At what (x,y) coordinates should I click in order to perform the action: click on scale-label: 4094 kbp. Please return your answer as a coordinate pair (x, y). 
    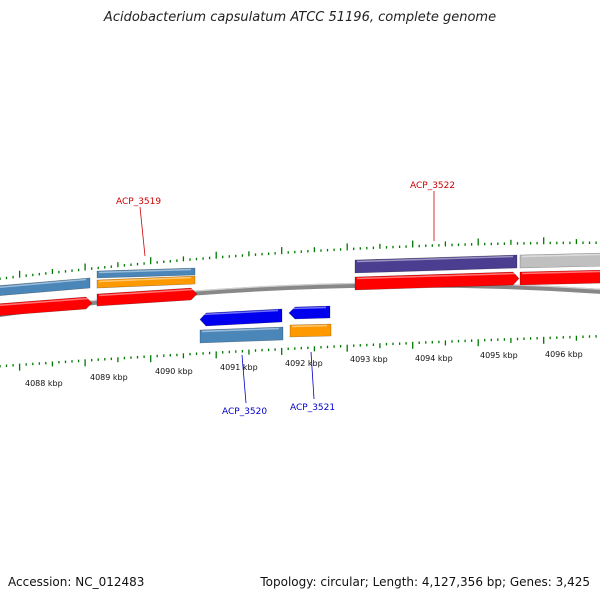
    Looking at the image, I should click on (434, 358).